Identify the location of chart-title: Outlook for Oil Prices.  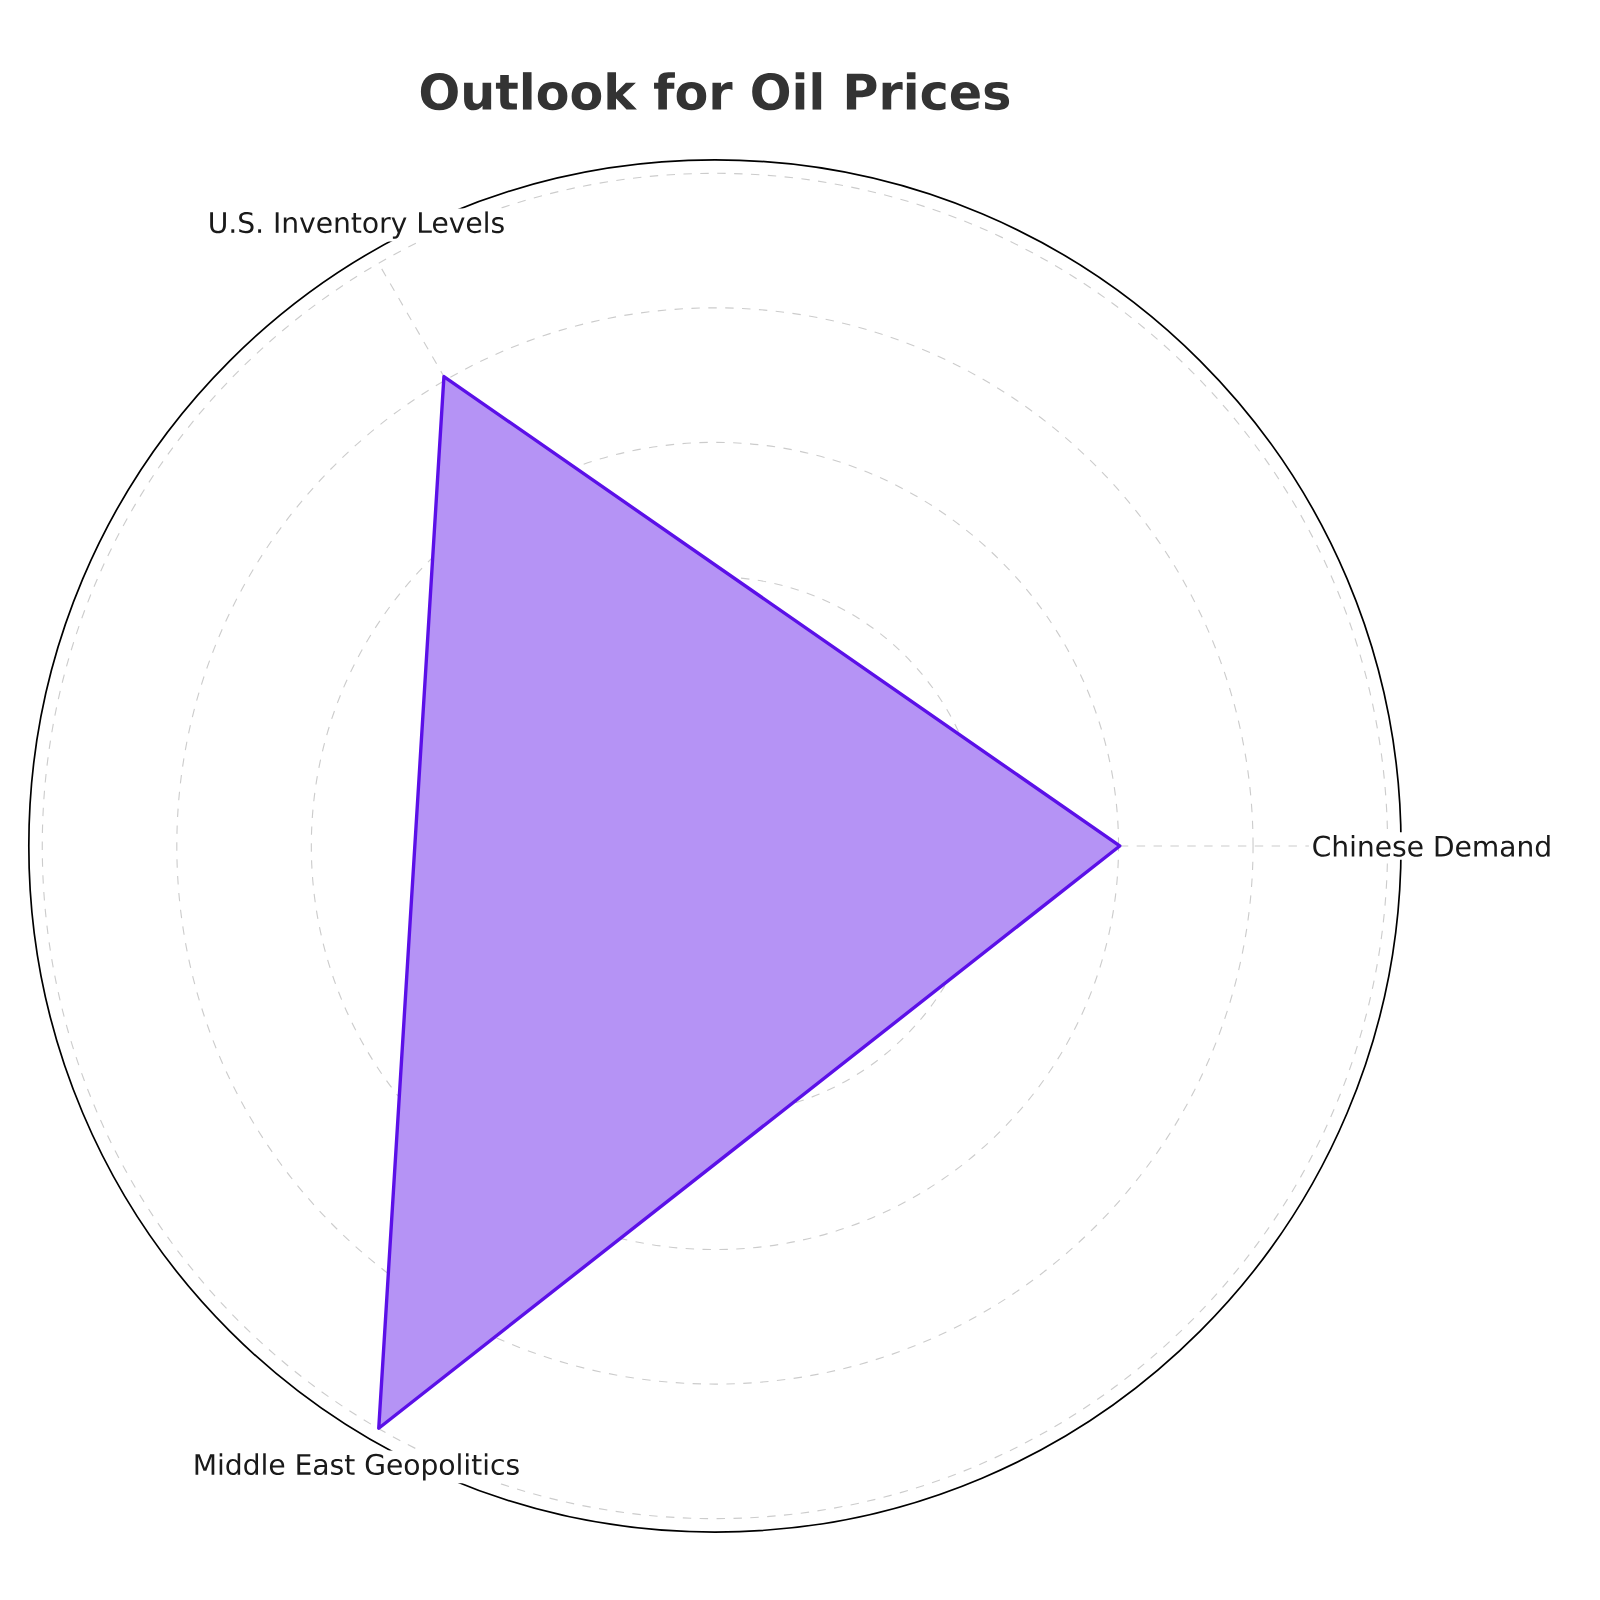
(715, 91).